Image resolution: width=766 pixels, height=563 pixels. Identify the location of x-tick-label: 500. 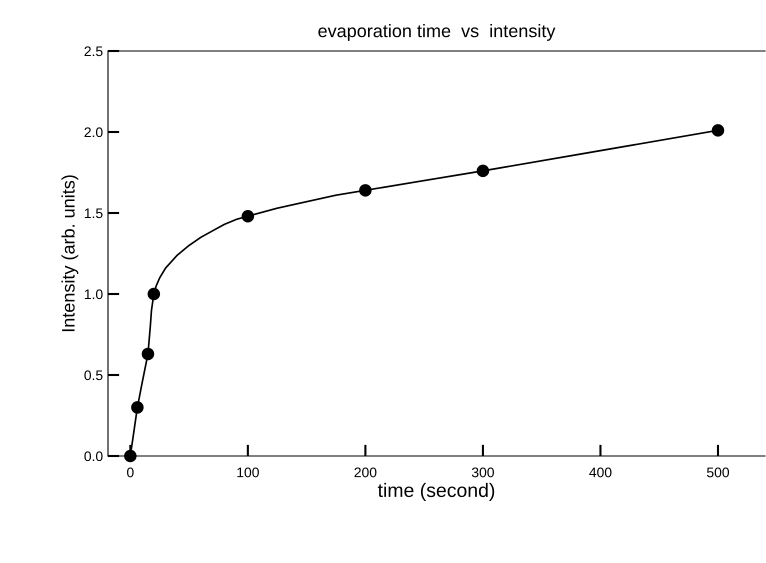
(718, 472).